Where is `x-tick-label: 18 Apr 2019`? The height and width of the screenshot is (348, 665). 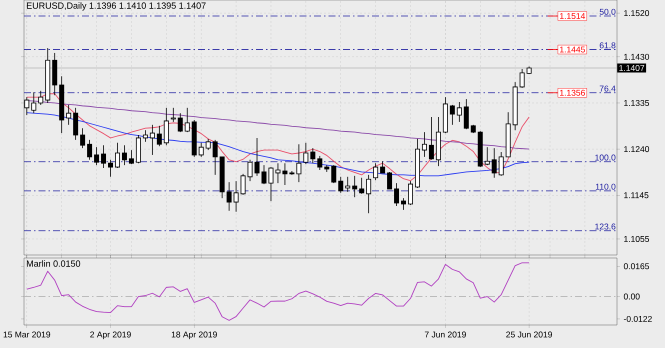 x-tick-label: 18 Apr 2019 is located at coordinates (194, 336).